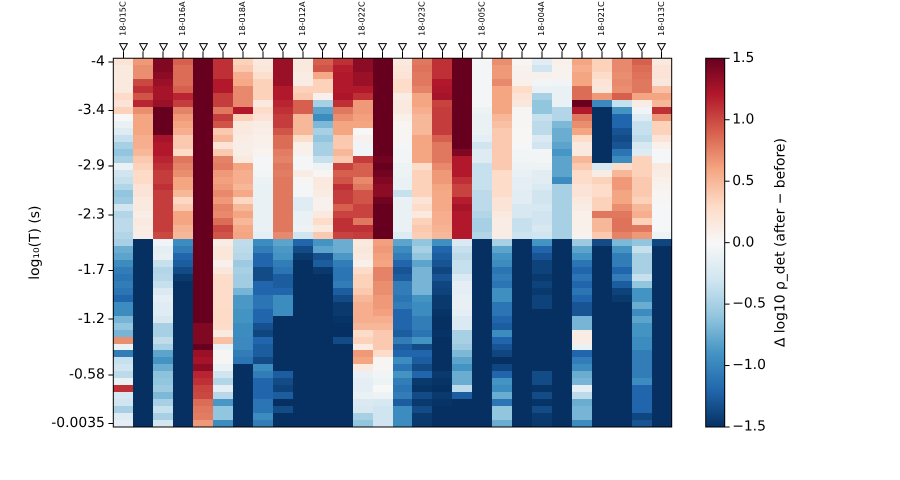 Image resolution: width=900 pixels, height=480 pixels. What do you see at coordinates (91, 318) in the screenshot?
I see `y-tick-label: -1.2` at bounding box center [91, 318].